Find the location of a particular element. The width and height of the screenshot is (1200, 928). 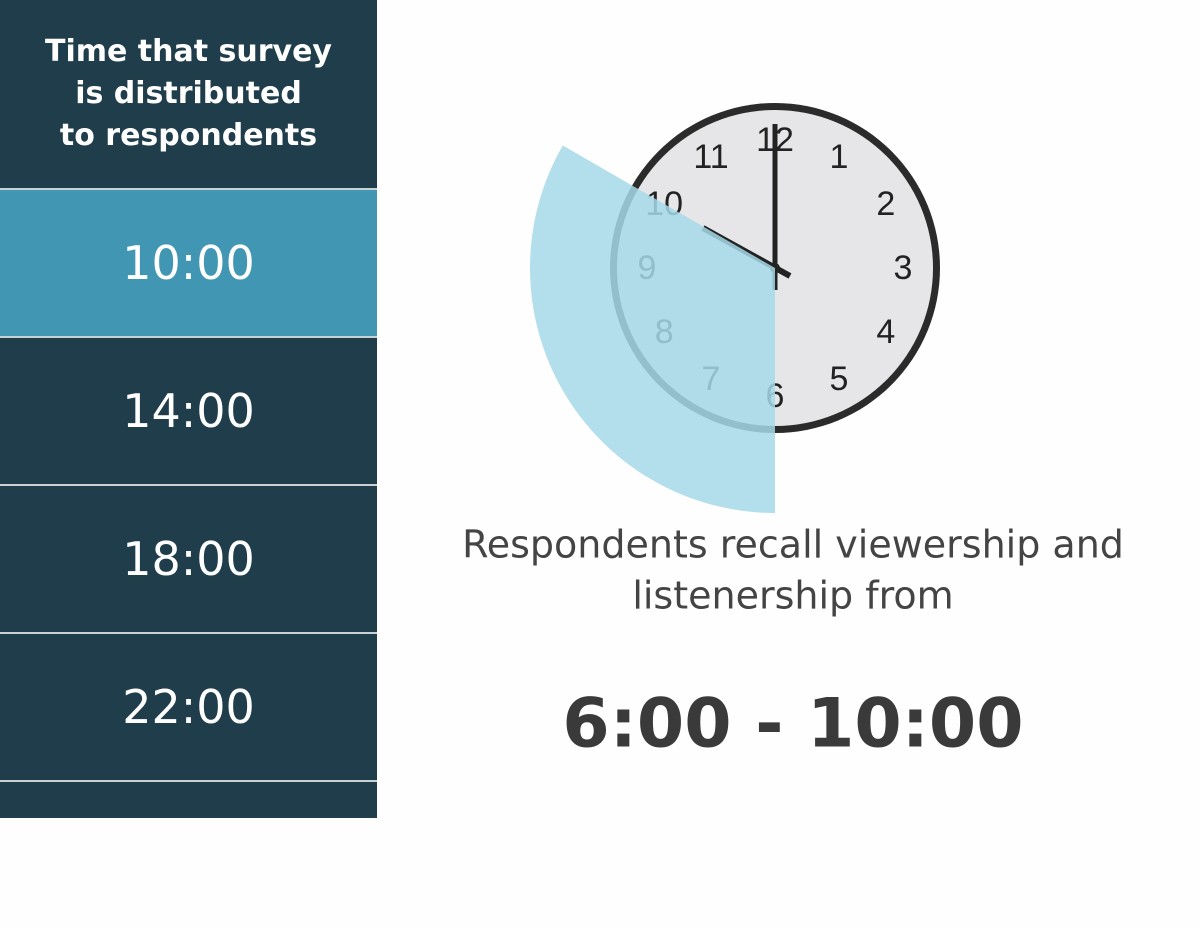

time-row: 10:00 is located at coordinates (188, 262).